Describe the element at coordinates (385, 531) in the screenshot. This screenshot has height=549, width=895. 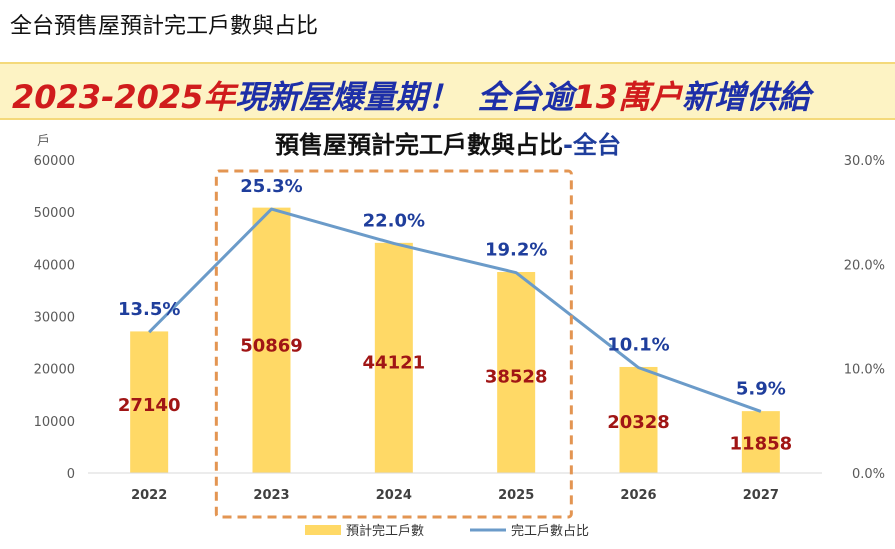
I see `legend-bar-label: 預計完工戶數` at that location.